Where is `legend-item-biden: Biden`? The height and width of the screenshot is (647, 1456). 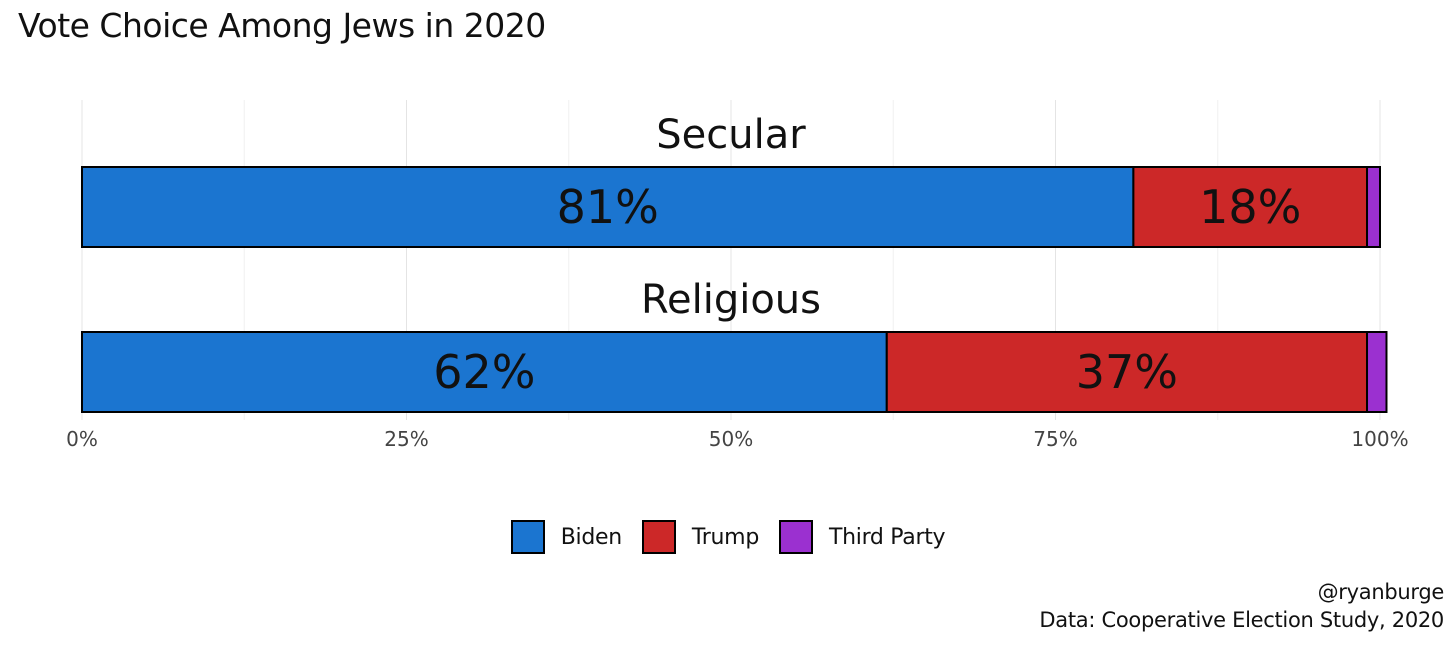 legend-item-biden: Biden is located at coordinates (566, 537).